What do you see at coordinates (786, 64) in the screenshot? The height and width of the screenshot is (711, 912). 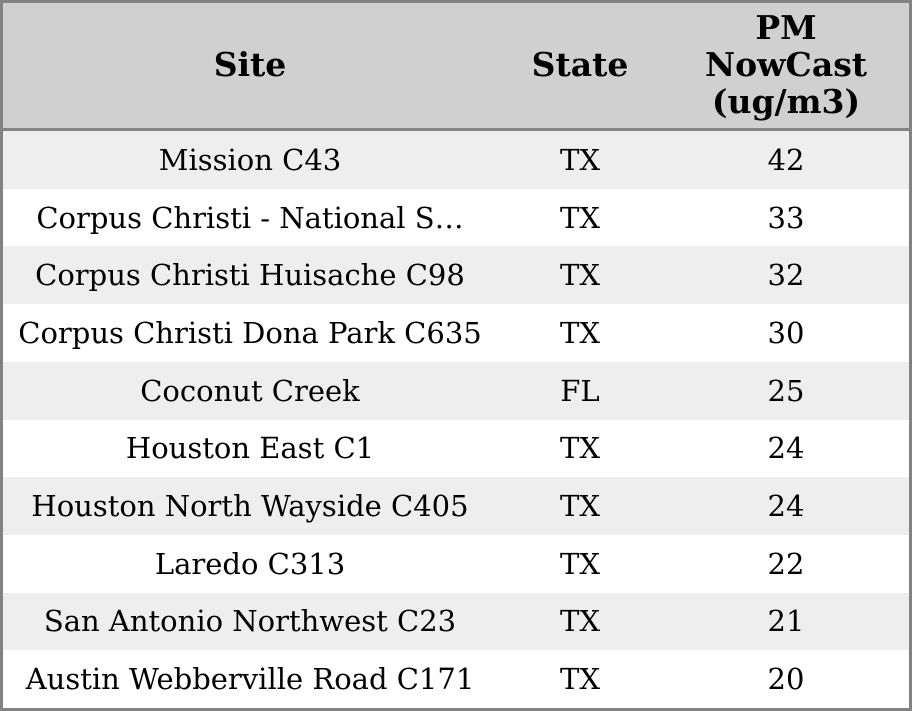 I see `column-header-pm-nowcast: PM NowCast (ug/m3)` at bounding box center [786, 64].